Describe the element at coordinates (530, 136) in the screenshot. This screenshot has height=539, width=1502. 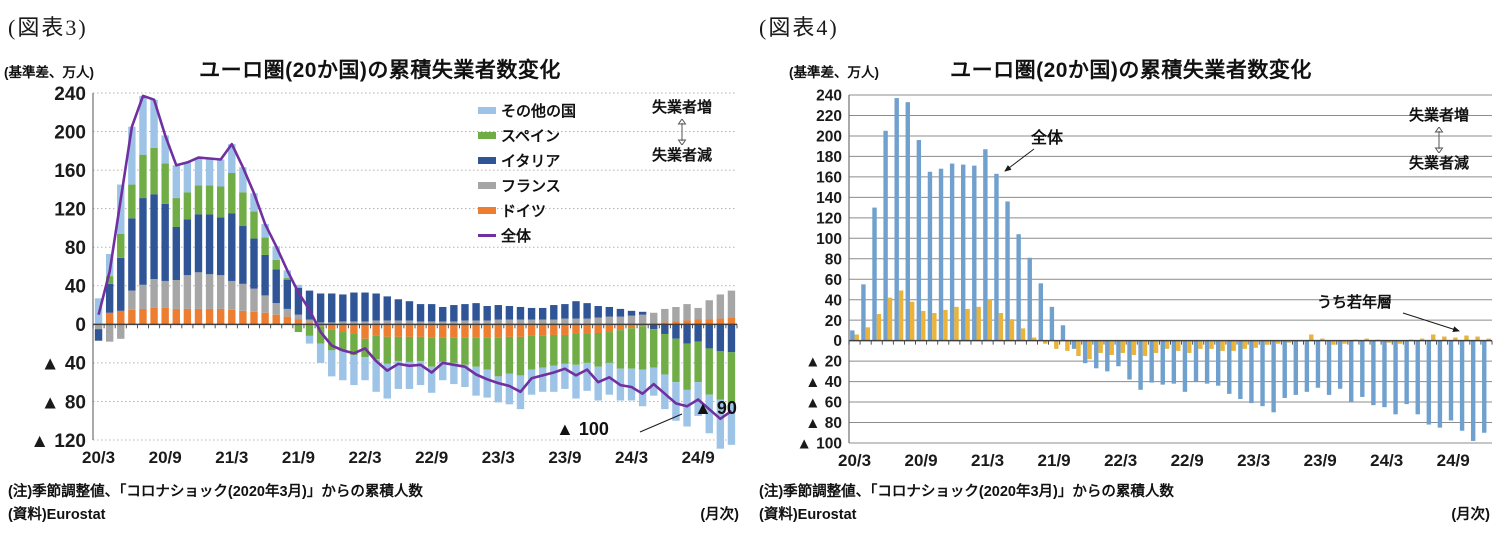
I see `legend-label: スペイン` at that location.